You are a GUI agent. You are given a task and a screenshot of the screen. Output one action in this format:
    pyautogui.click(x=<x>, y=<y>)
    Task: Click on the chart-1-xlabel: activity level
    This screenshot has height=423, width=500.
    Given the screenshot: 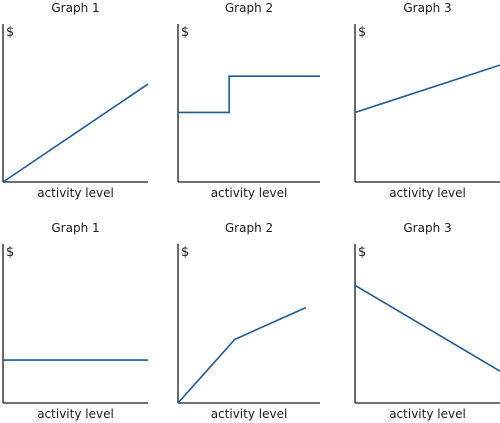 What is the action you would take?
    pyautogui.click(x=75, y=193)
    